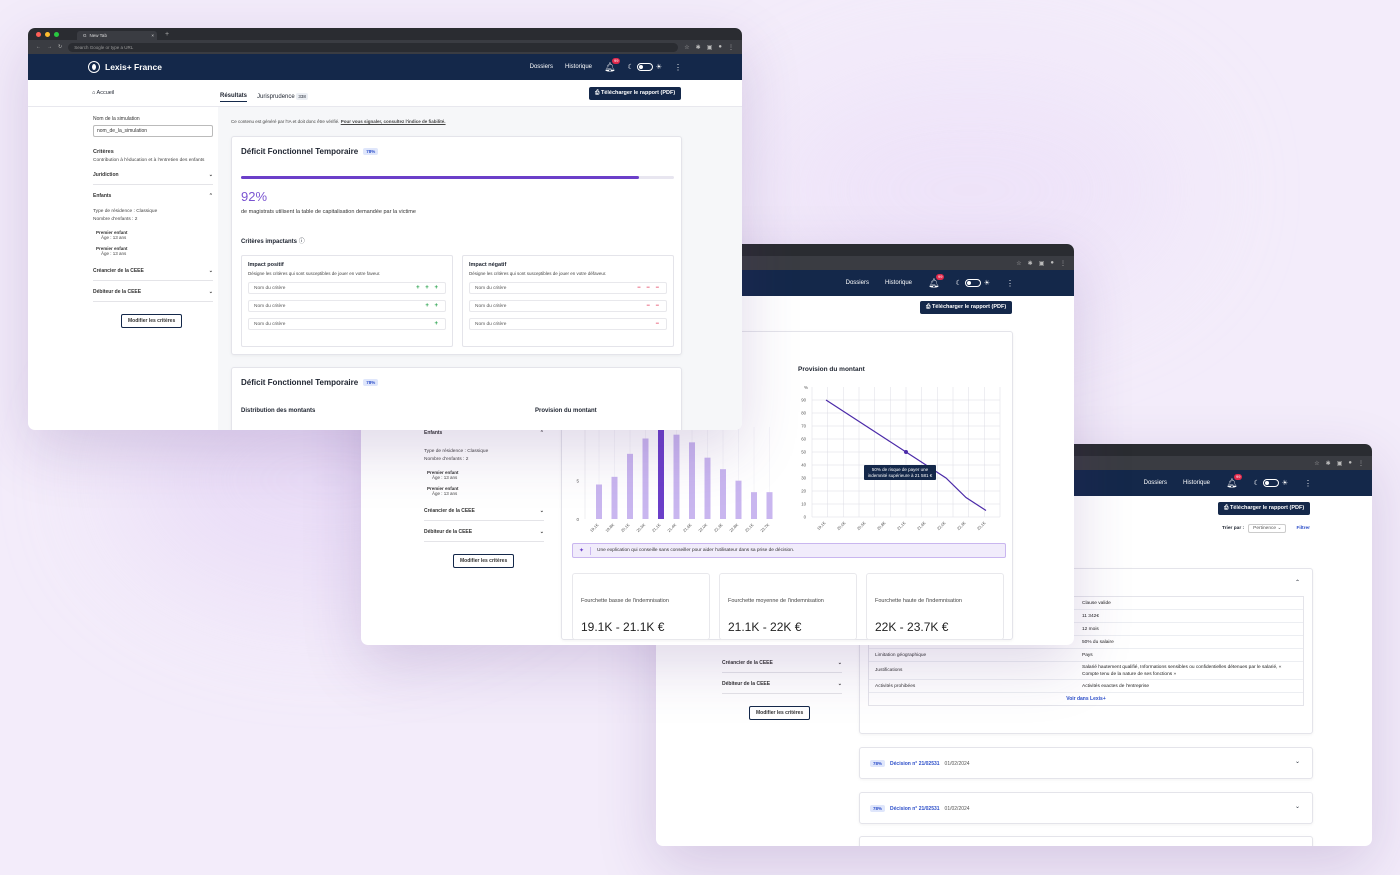 This screenshot has width=1400, height=875. I want to click on minimize-window-icon, so click(47, 34).